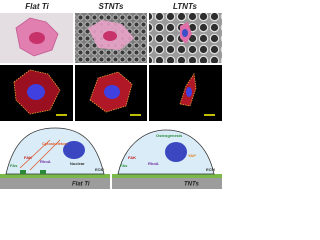  I want to click on column-label: LTNTs, so click(185, 6).